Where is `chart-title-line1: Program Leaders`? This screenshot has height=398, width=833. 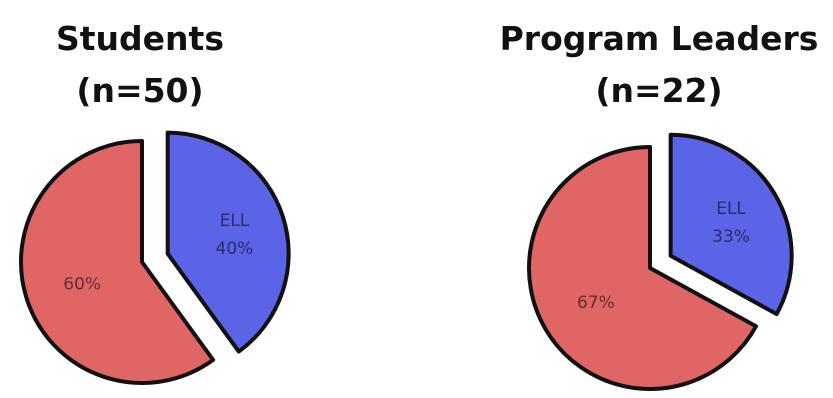
chart-title-line1: Program Leaders is located at coordinates (659, 38).